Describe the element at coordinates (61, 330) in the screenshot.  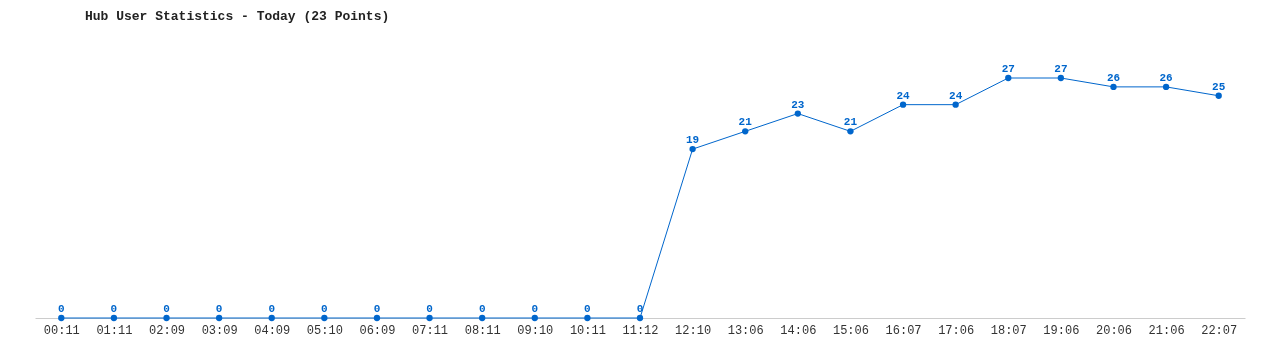
I see `x-tick-label: 00:11` at that location.